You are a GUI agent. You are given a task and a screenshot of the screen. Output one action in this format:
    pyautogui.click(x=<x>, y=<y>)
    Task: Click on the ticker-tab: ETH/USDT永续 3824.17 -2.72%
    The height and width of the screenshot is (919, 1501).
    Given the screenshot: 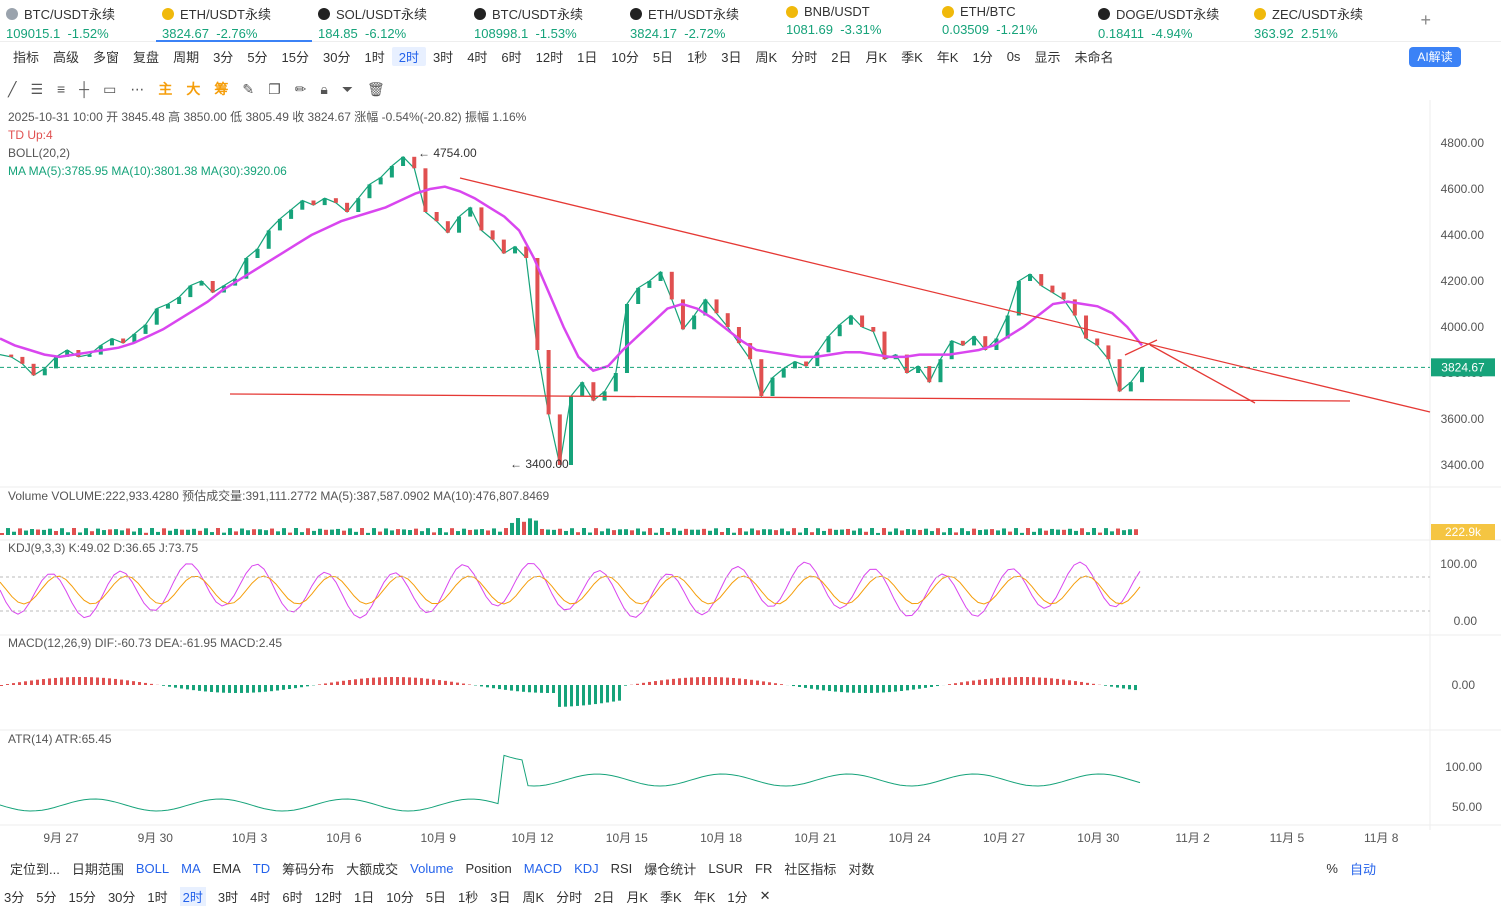 What is the action you would take?
    pyautogui.click(x=702, y=21)
    